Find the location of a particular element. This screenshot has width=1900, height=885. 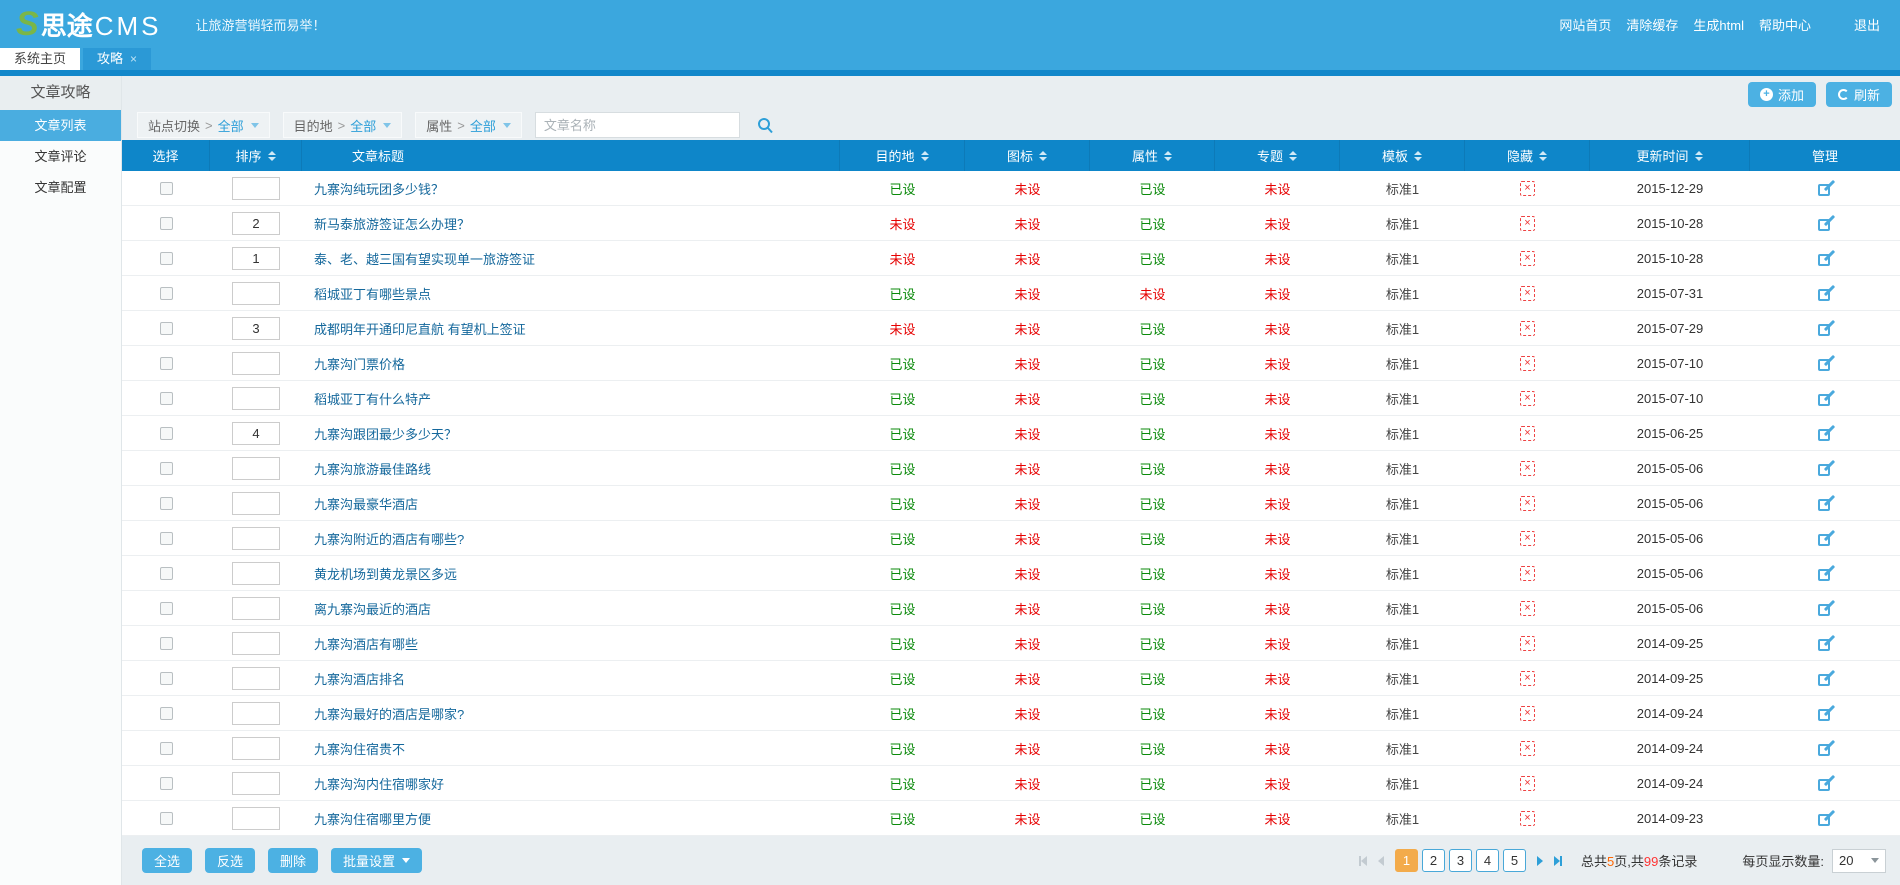

article-title-link: 泰、老、越三国有望实现单一旅游签证 is located at coordinates (425, 259).